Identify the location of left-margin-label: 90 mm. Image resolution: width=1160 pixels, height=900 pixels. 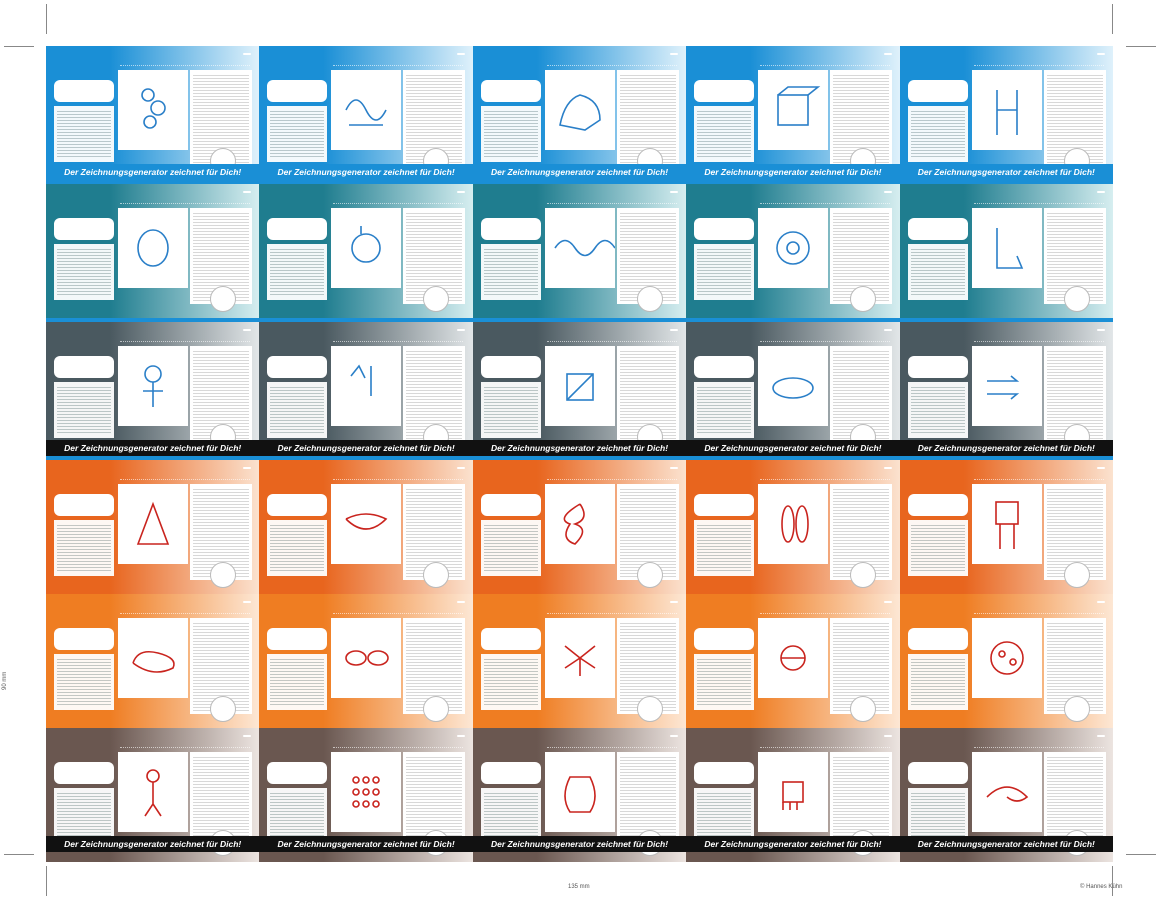
(5, 680).